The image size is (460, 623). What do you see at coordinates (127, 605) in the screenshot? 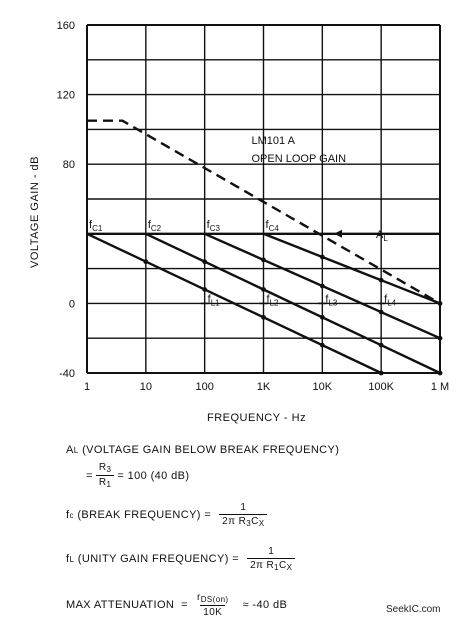
I see `ma-description: MAX ATTENUATION =` at bounding box center [127, 605].